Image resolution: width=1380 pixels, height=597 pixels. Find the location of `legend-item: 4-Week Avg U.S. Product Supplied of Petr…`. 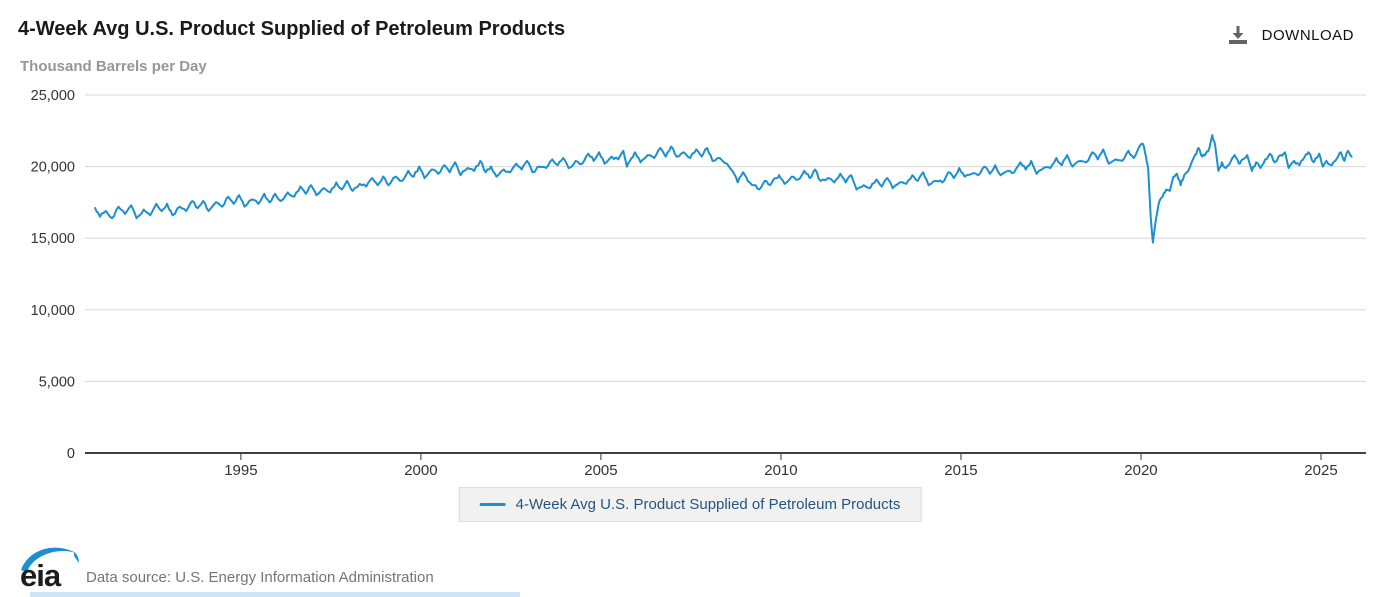

legend-item: 4-Week Avg U.S. Product Supplied of Petr… is located at coordinates (690, 504).